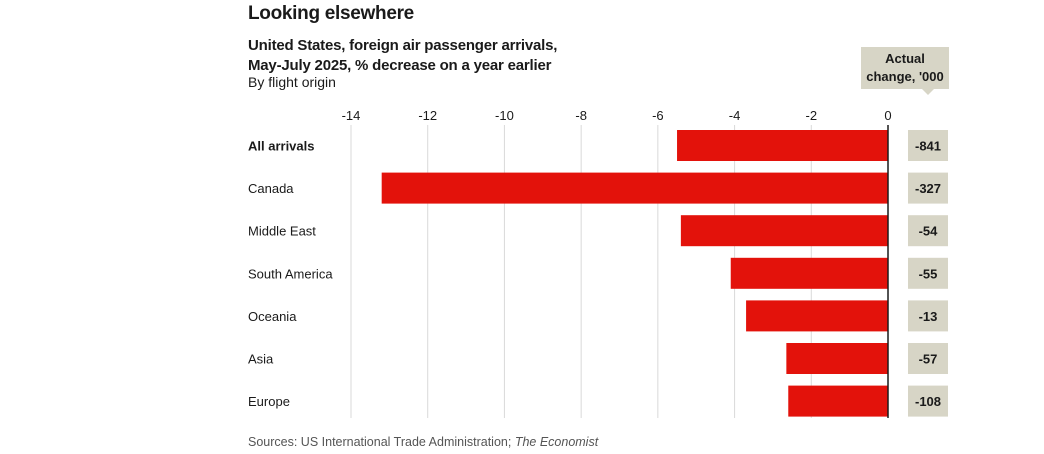  Describe the element at coordinates (735, 115) in the screenshot. I see `x-tick-label: -4` at that location.